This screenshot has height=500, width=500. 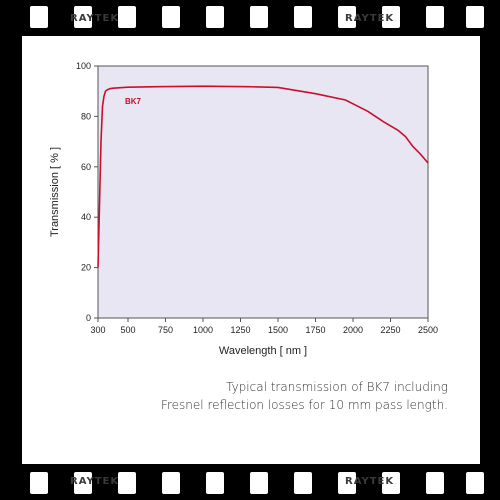 I want to click on x-tick-label-0: 300, so click(x=97, y=330).